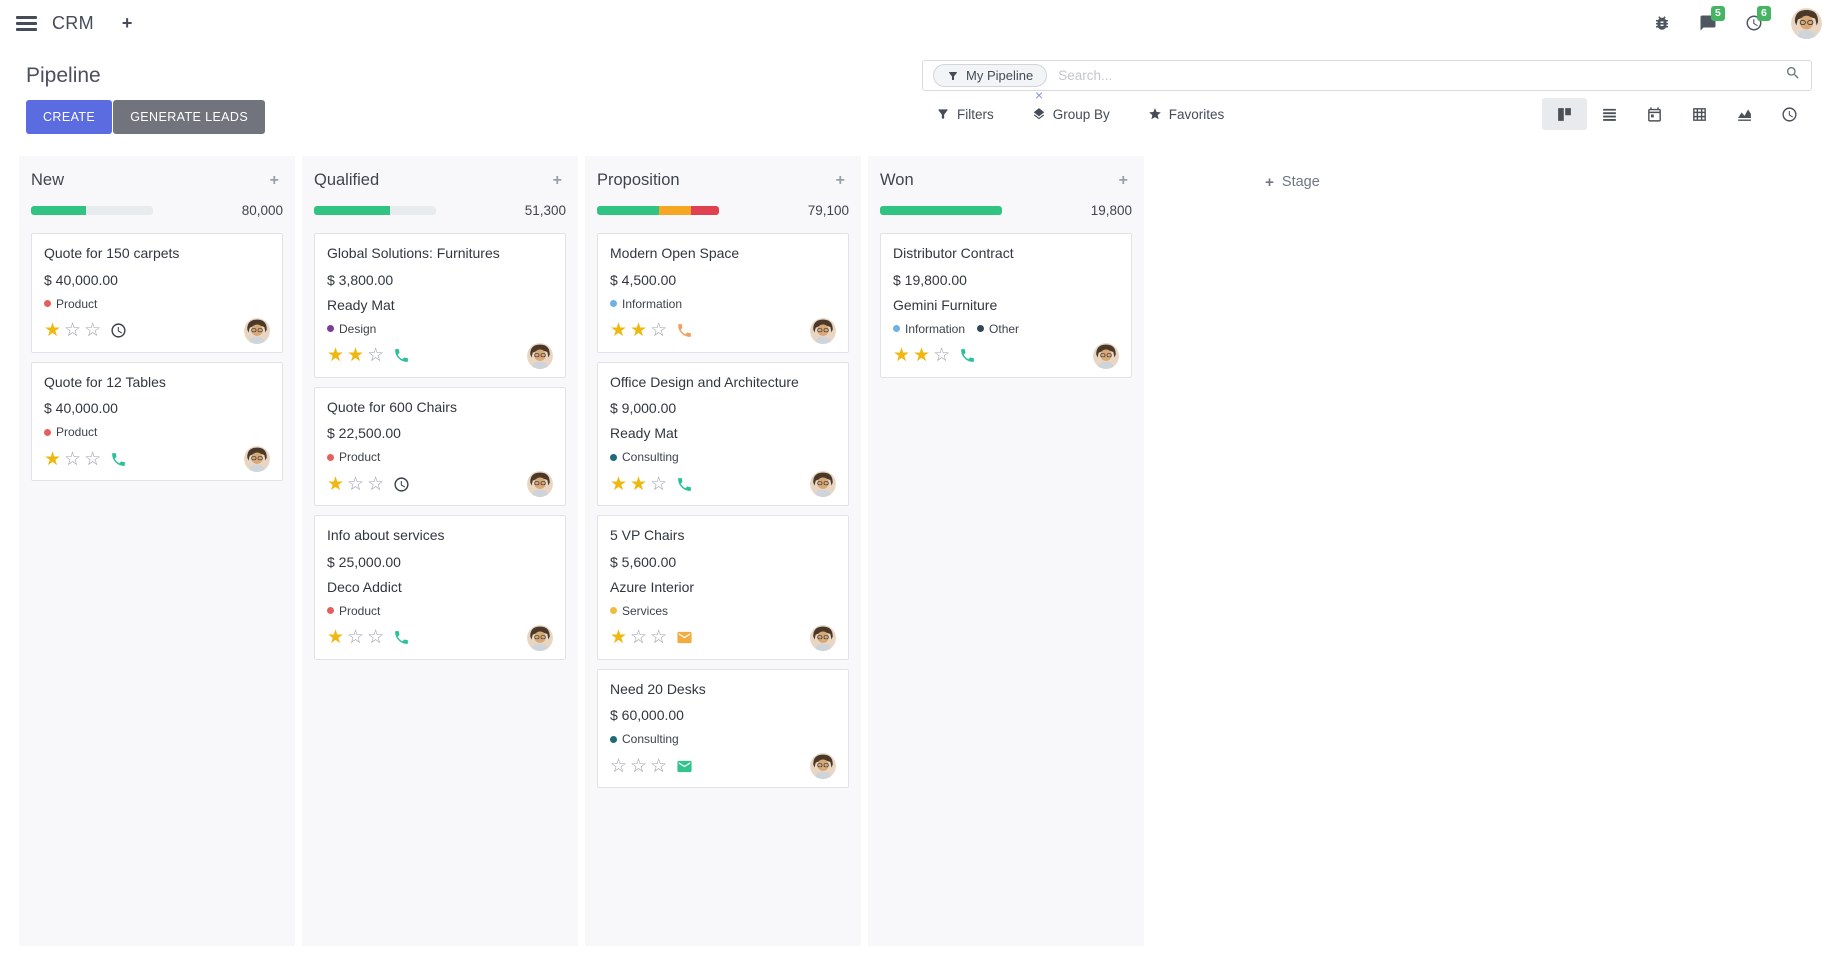  Describe the element at coordinates (1071, 114) in the screenshot. I see `group-by-menu: Group By` at that location.